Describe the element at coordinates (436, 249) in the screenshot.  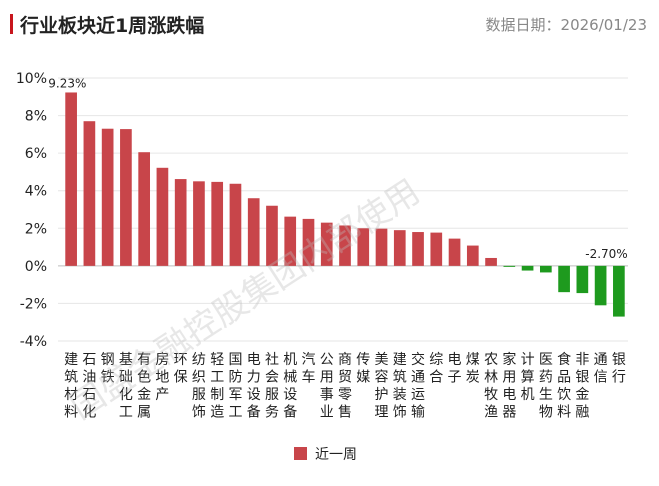
I see `bar-综合` at that location.